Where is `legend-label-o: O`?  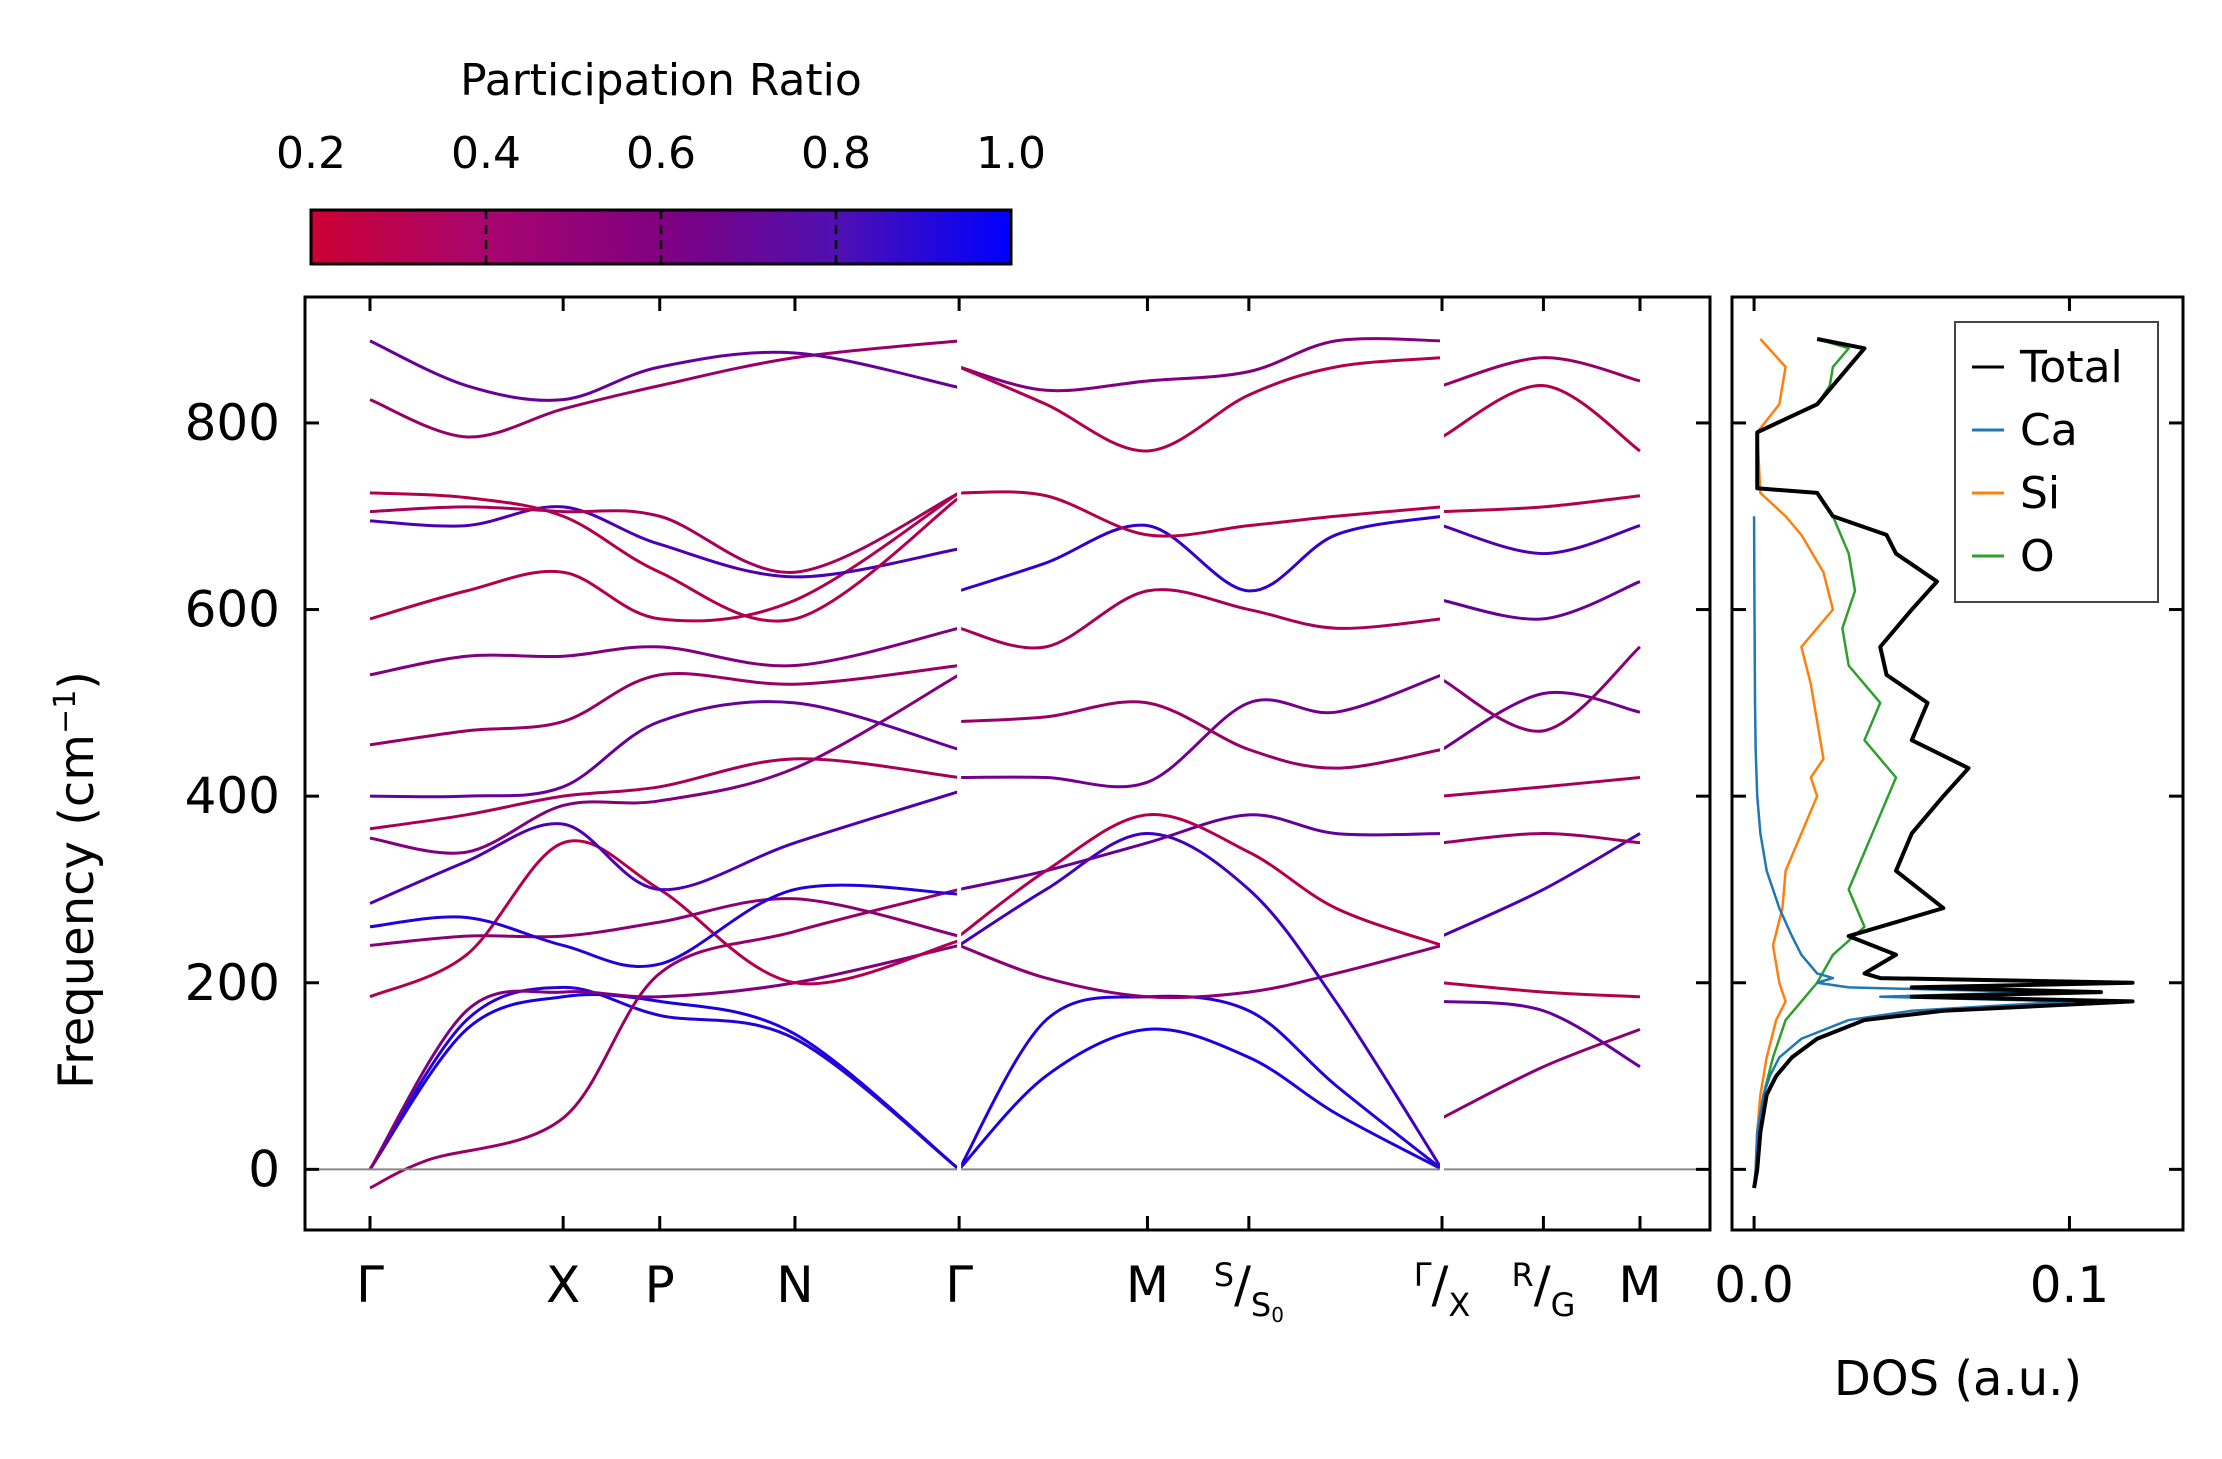
legend-label-o: O is located at coordinates (2037, 556).